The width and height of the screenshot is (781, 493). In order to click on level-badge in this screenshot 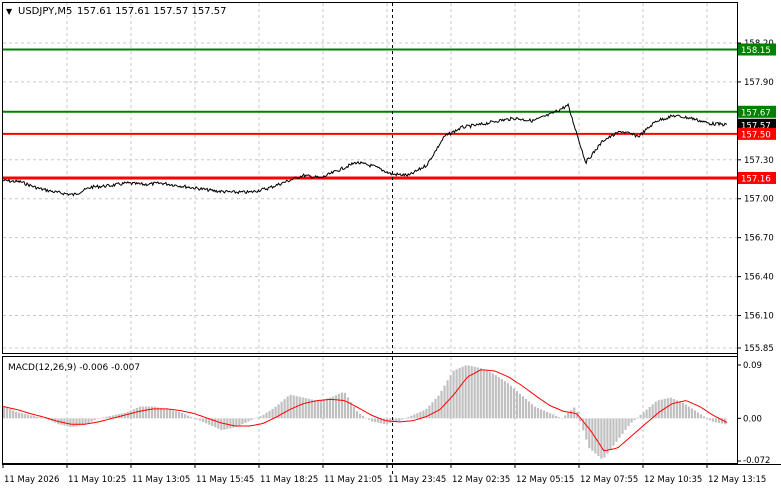, I will do `click(757, 133)`.